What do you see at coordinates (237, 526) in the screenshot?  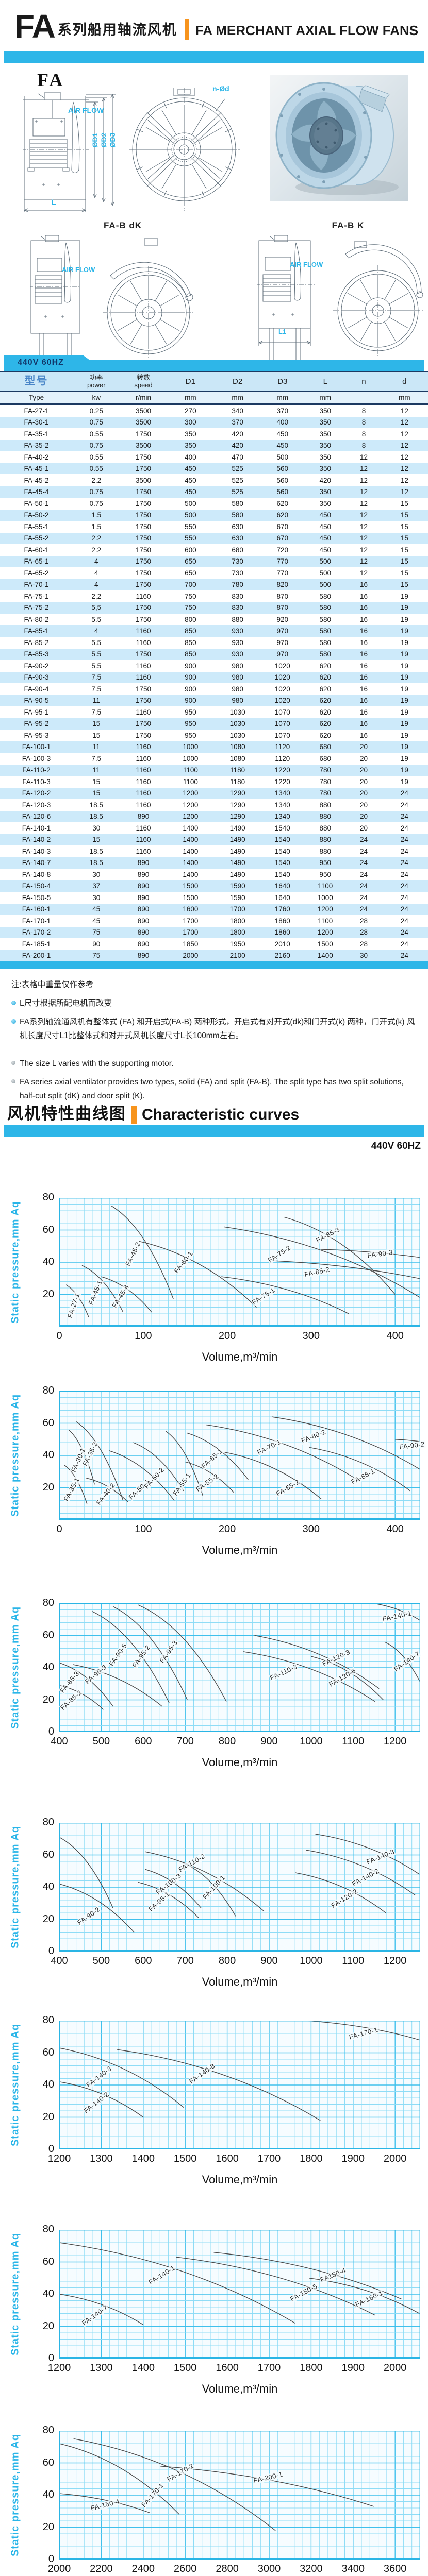 I see `spec-cell: 630` at bounding box center [237, 526].